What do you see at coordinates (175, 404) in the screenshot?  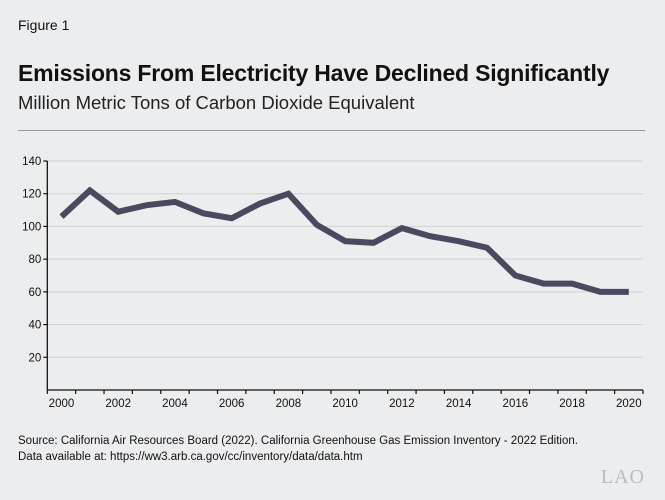 I see `x-tick-label: 2004` at bounding box center [175, 404].